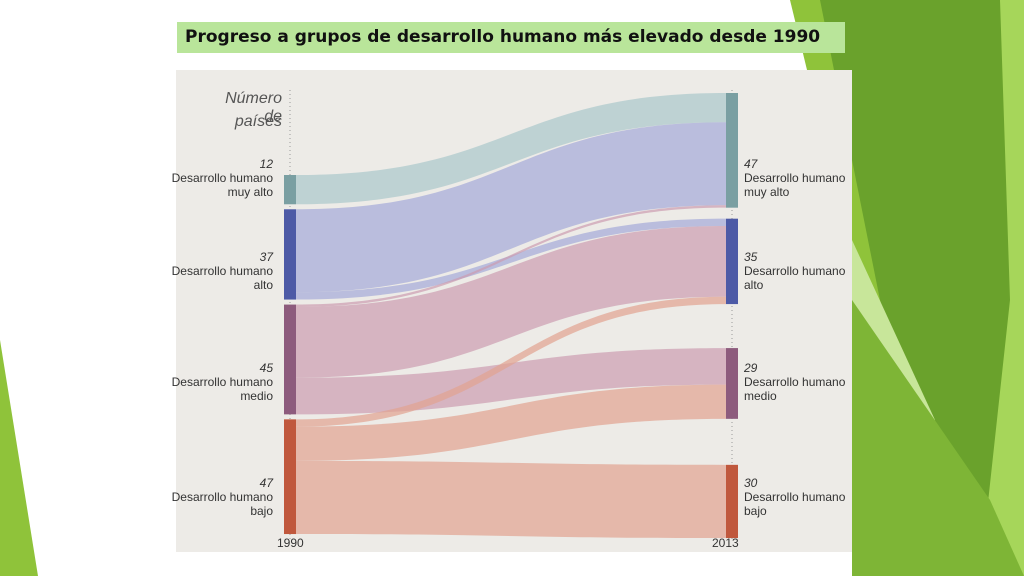 This screenshot has height=576, width=1024. What do you see at coordinates (258, 121) in the screenshot?
I see `axis-title-line2: países` at bounding box center [258, 121].